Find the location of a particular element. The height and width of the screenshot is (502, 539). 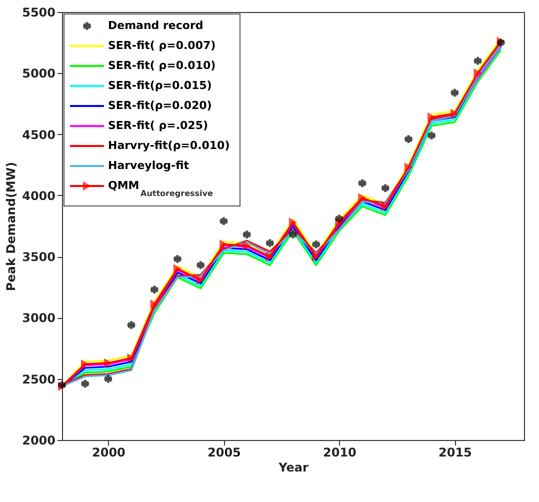

y-tick-label: 5000 is located at coordinates (39, 73).